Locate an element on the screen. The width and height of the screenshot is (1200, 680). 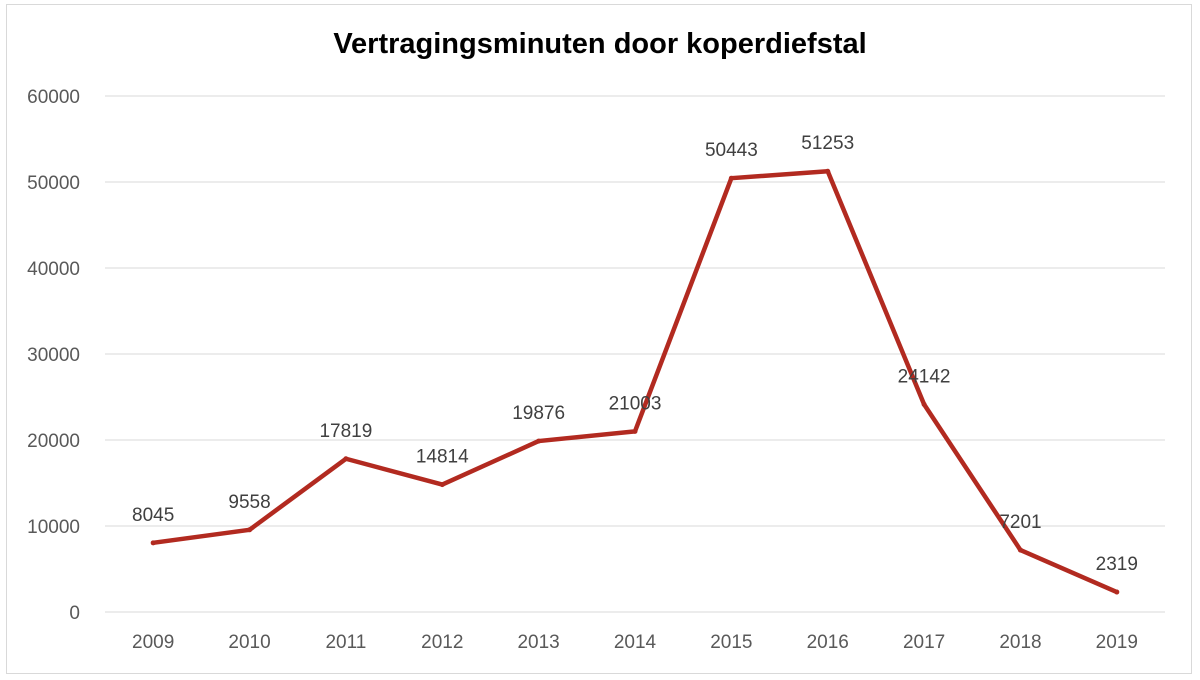
y-tick-label: 0 is located at coordinates (74, 613).